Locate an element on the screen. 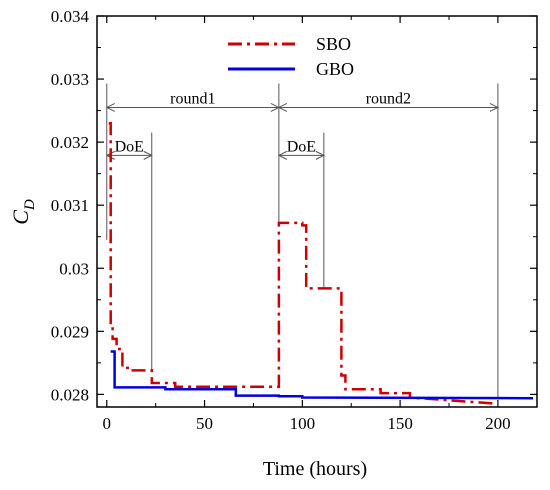  series-line-gbo is located at coordinates (322, 375).